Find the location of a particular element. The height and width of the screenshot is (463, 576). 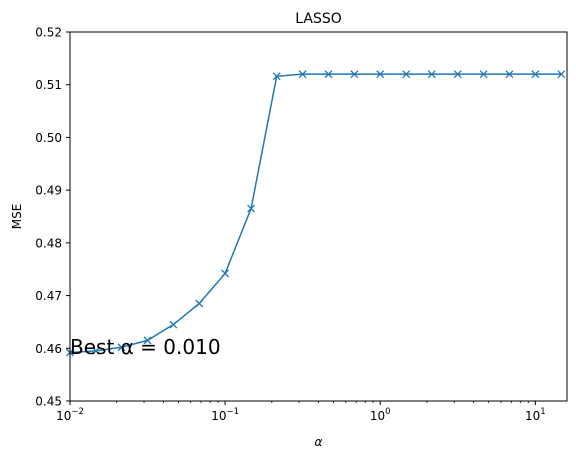

y-tick-label: 0.46 is located at coordinates (48, 349).